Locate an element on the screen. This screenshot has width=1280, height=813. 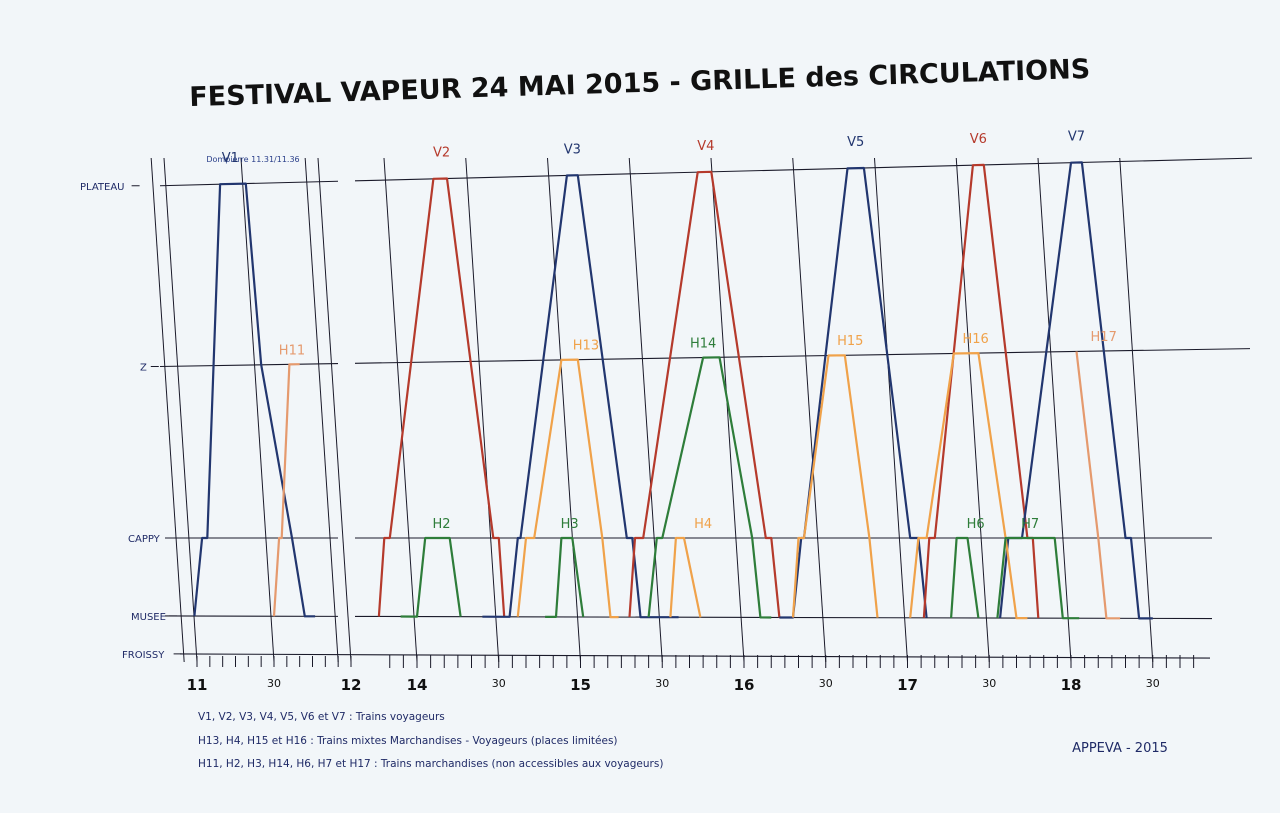
train-path-v6 is located at coordinates (981, 391).